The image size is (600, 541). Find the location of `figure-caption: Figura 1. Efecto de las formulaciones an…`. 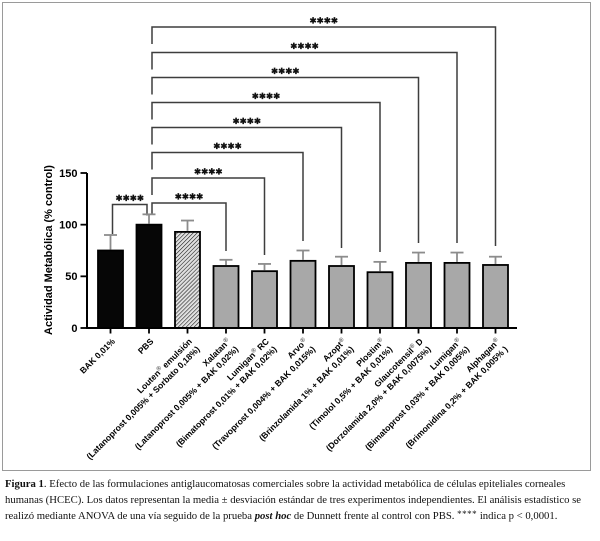

figure-caption: Figura 1. Efecto de las formulaciones an… is located at coordinates (301, 501).